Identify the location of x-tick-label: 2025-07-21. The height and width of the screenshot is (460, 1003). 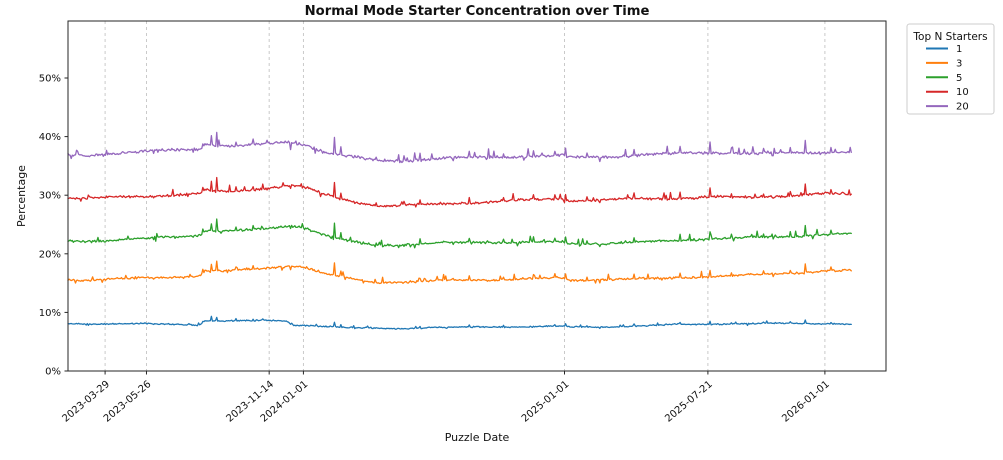
(689, 402).